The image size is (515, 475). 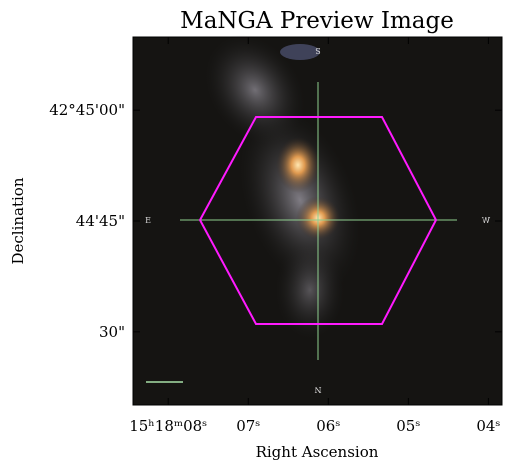 What do you see at coordinates (18, 220) in the screenshot?
I see `y-axis-label: Declination` at bounding box center [18, 220].